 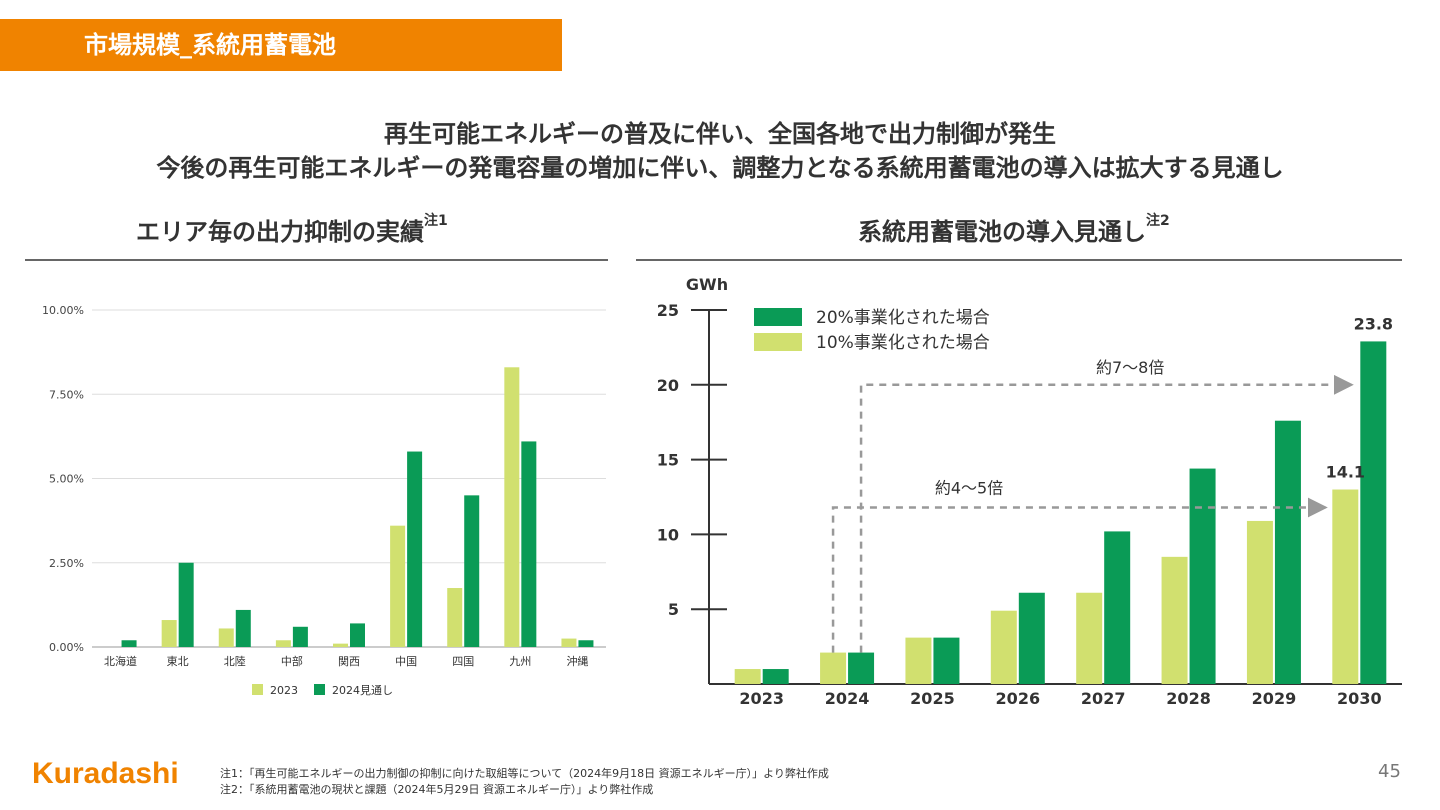 What do you see at coordinates (761, 698) in the screenshot?
I see `x-tick-label: 2023` at bounding box center [761, 698].